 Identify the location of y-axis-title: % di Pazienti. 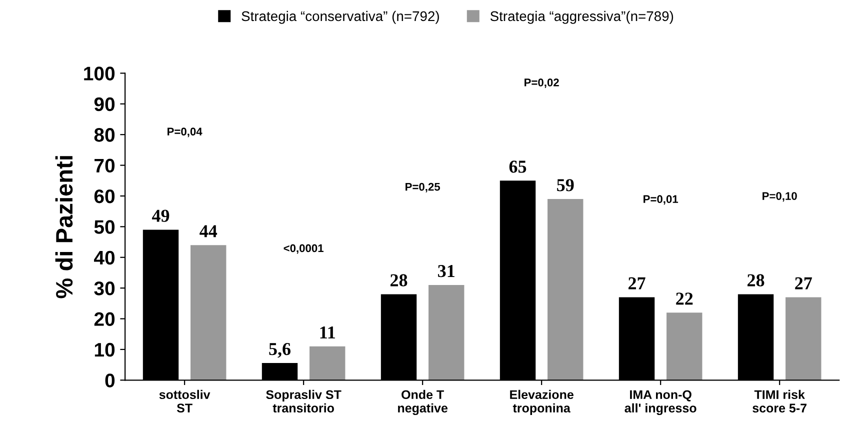
(64, 227).